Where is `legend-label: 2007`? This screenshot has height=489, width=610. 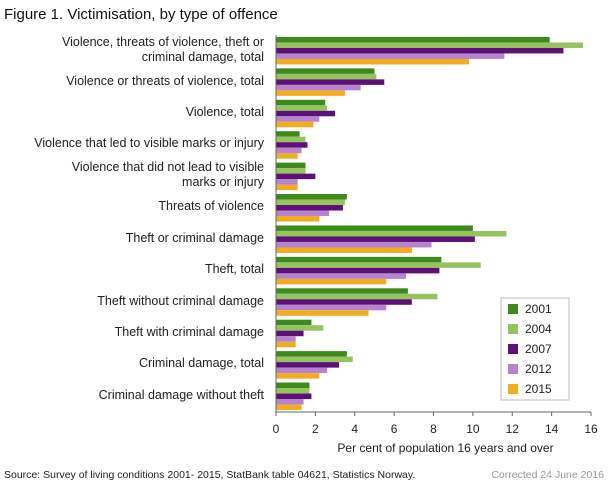 legend-label: 2007 is located at coordinates (538, 349).